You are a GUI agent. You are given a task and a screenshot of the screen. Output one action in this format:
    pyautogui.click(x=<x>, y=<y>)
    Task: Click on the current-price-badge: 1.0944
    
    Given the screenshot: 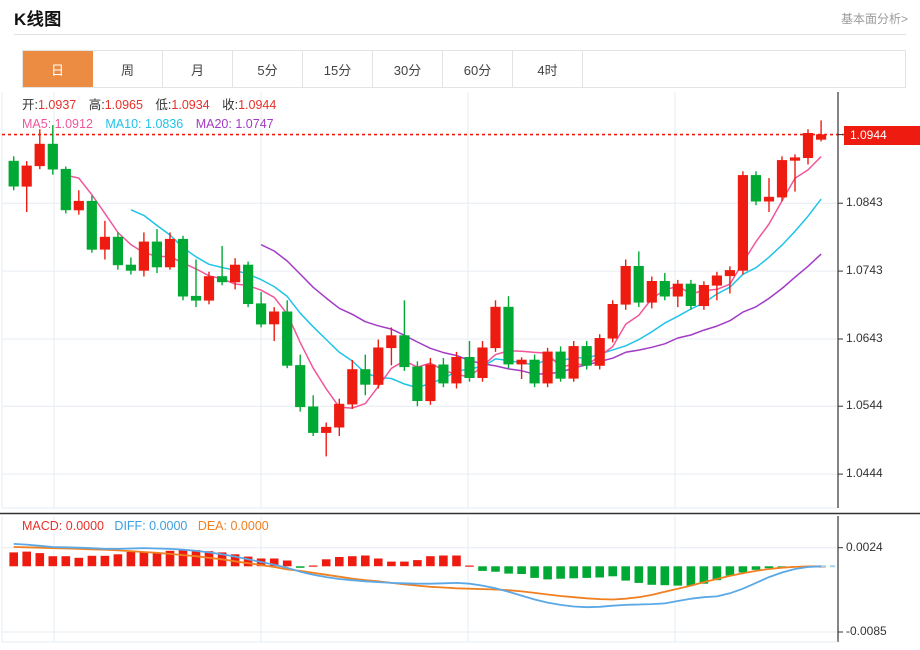 What is the action you would take?
    pyautogui.click(x=882, y=135)
    